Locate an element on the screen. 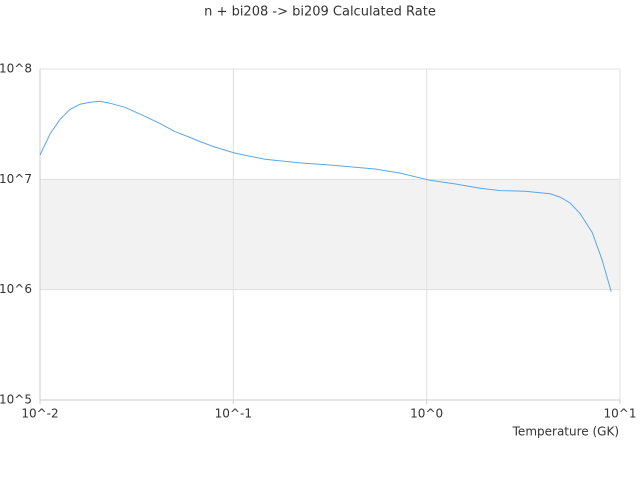 Image resolution: width=640 pixels, height=480 pixels. chart-title: n + bi208 -> bi209 Calculated Rate is located at coordinates (320, 12).